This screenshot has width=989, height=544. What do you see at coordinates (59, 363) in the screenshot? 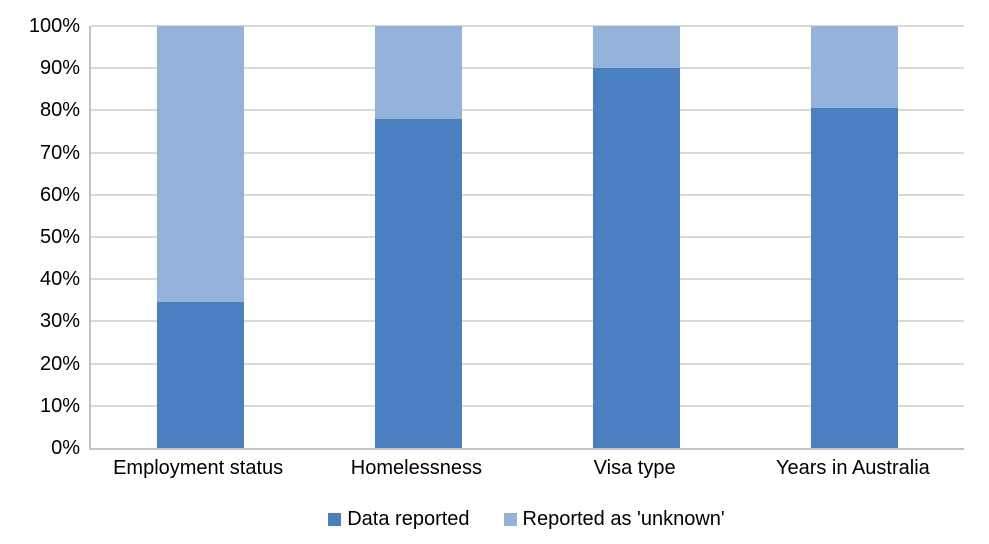
I see `y-axis-tick-label: 20%` at bounding box center [59, 363].